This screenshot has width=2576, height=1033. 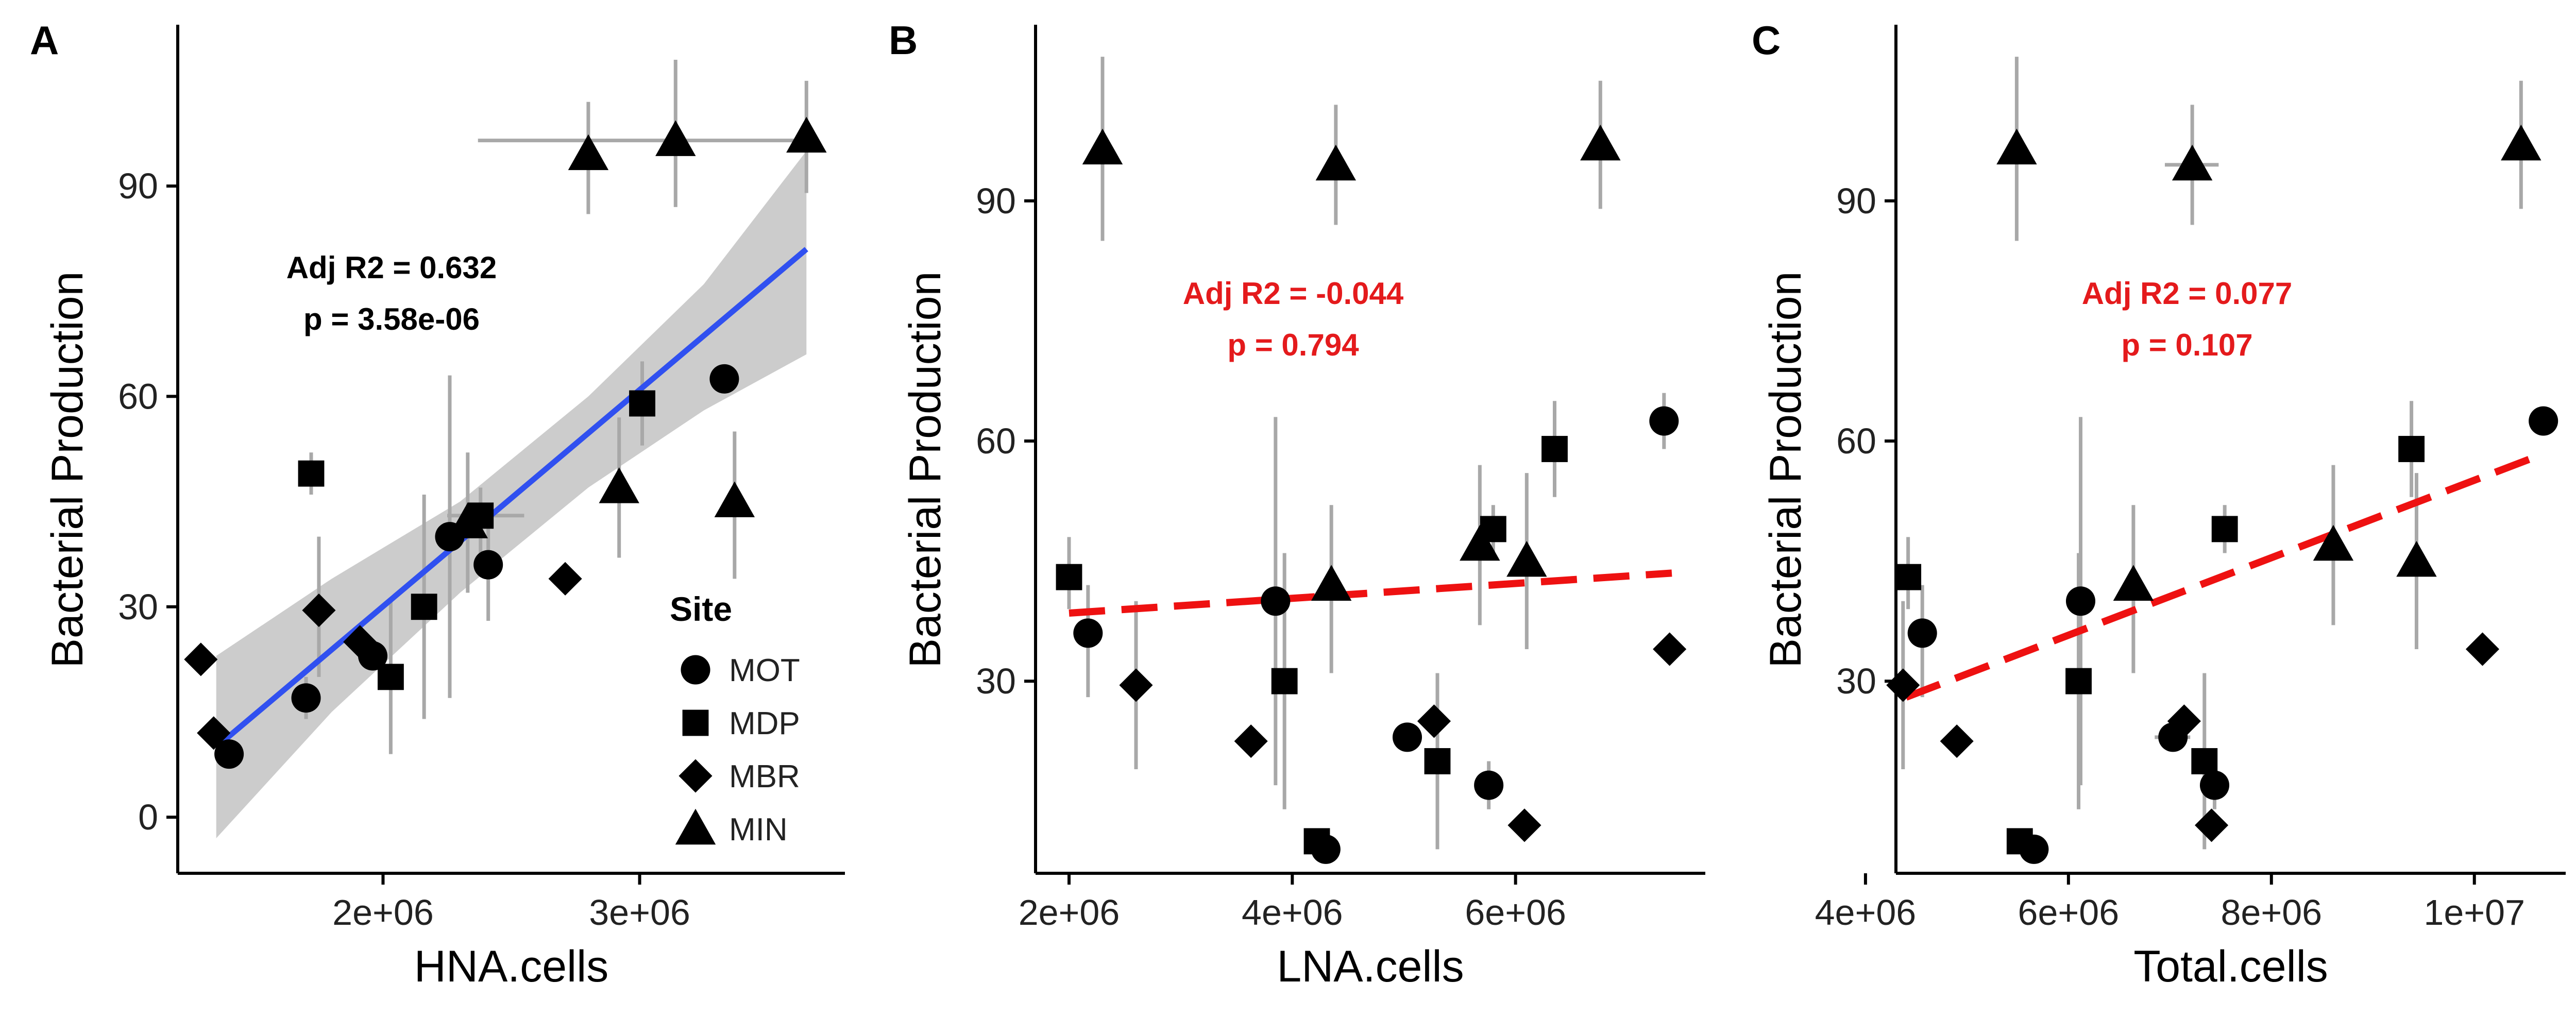 What do you see at coordinates (903, 41) in the screenshot?
I see `panel-letter: B` at bounding box center [903, 41].